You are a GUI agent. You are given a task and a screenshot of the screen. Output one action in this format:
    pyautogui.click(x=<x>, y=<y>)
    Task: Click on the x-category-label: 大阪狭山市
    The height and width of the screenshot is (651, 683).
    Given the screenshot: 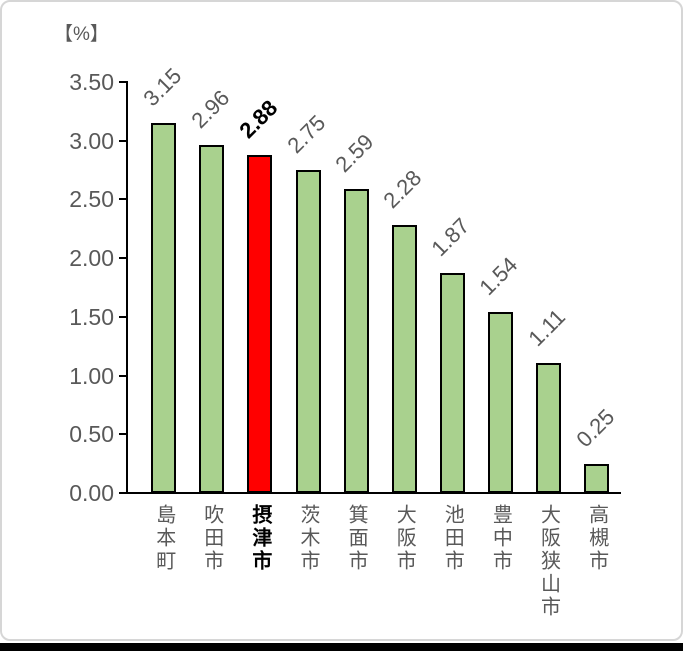 What is the action you would take?
    pyautogui.click(x=548, y=561)
    